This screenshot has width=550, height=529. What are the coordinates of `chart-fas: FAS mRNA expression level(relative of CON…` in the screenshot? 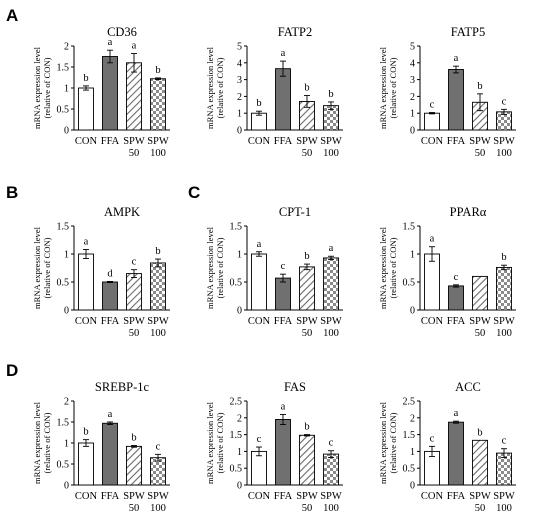 It's located at (274, 447).